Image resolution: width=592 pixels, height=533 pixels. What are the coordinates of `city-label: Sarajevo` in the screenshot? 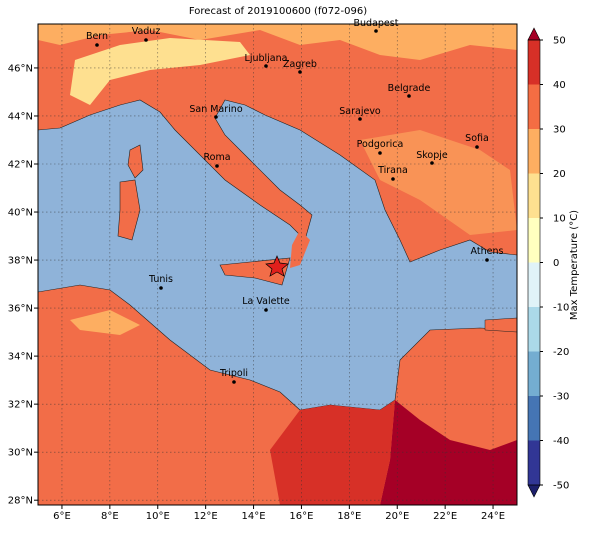 It's located at (360, 111).